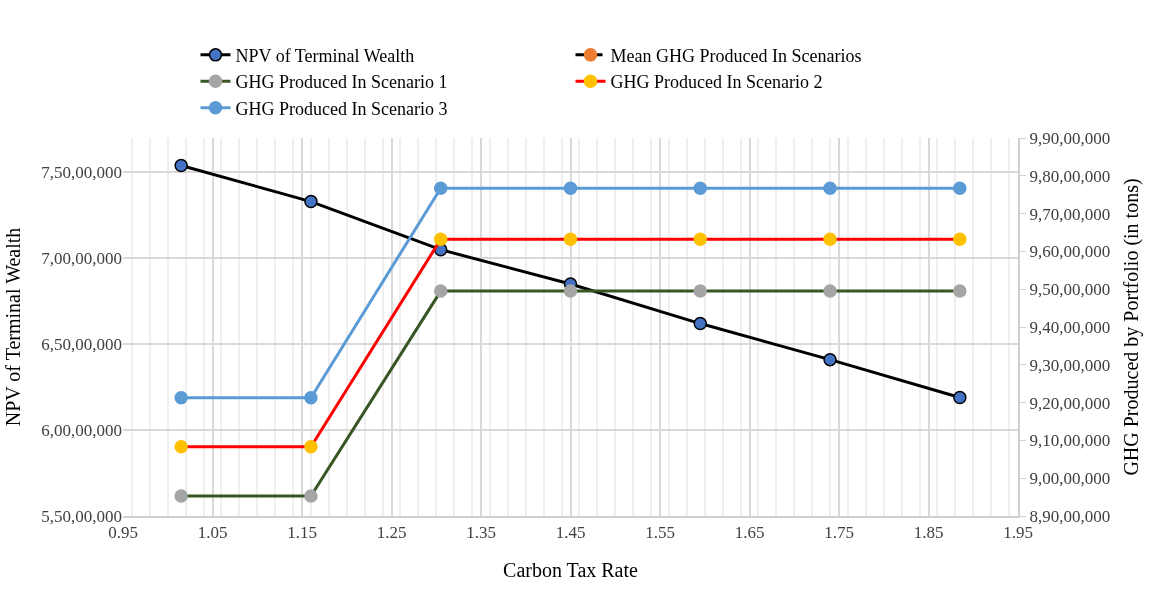 Image resolution: width=1151 pixels, height=602 pixels. Describe the element at coordinates (749, 533) in the screenshot. I see `x-tick-label: 1.65` at that location.